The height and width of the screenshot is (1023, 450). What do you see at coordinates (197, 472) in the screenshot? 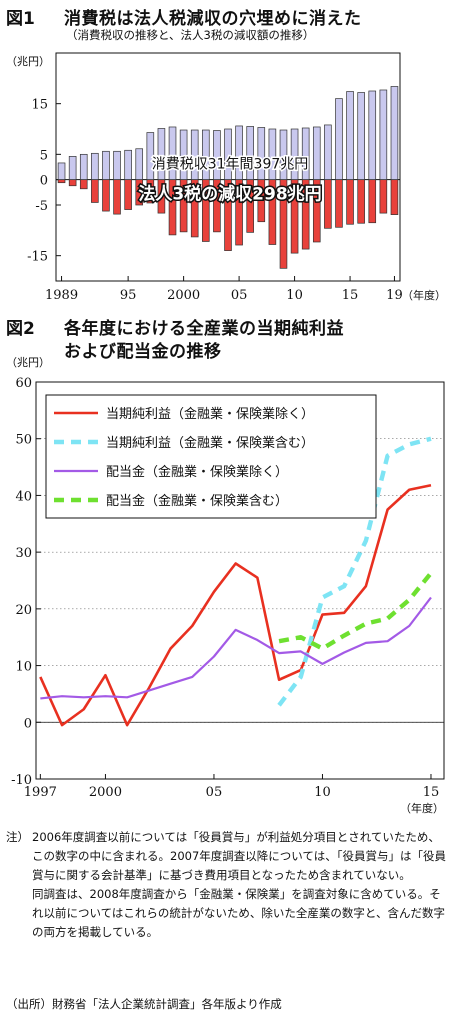
I see `legend-label-dividend-excl-finance-line: 配当金（金融業・保険業除く）` at bounding box center [197, 472].